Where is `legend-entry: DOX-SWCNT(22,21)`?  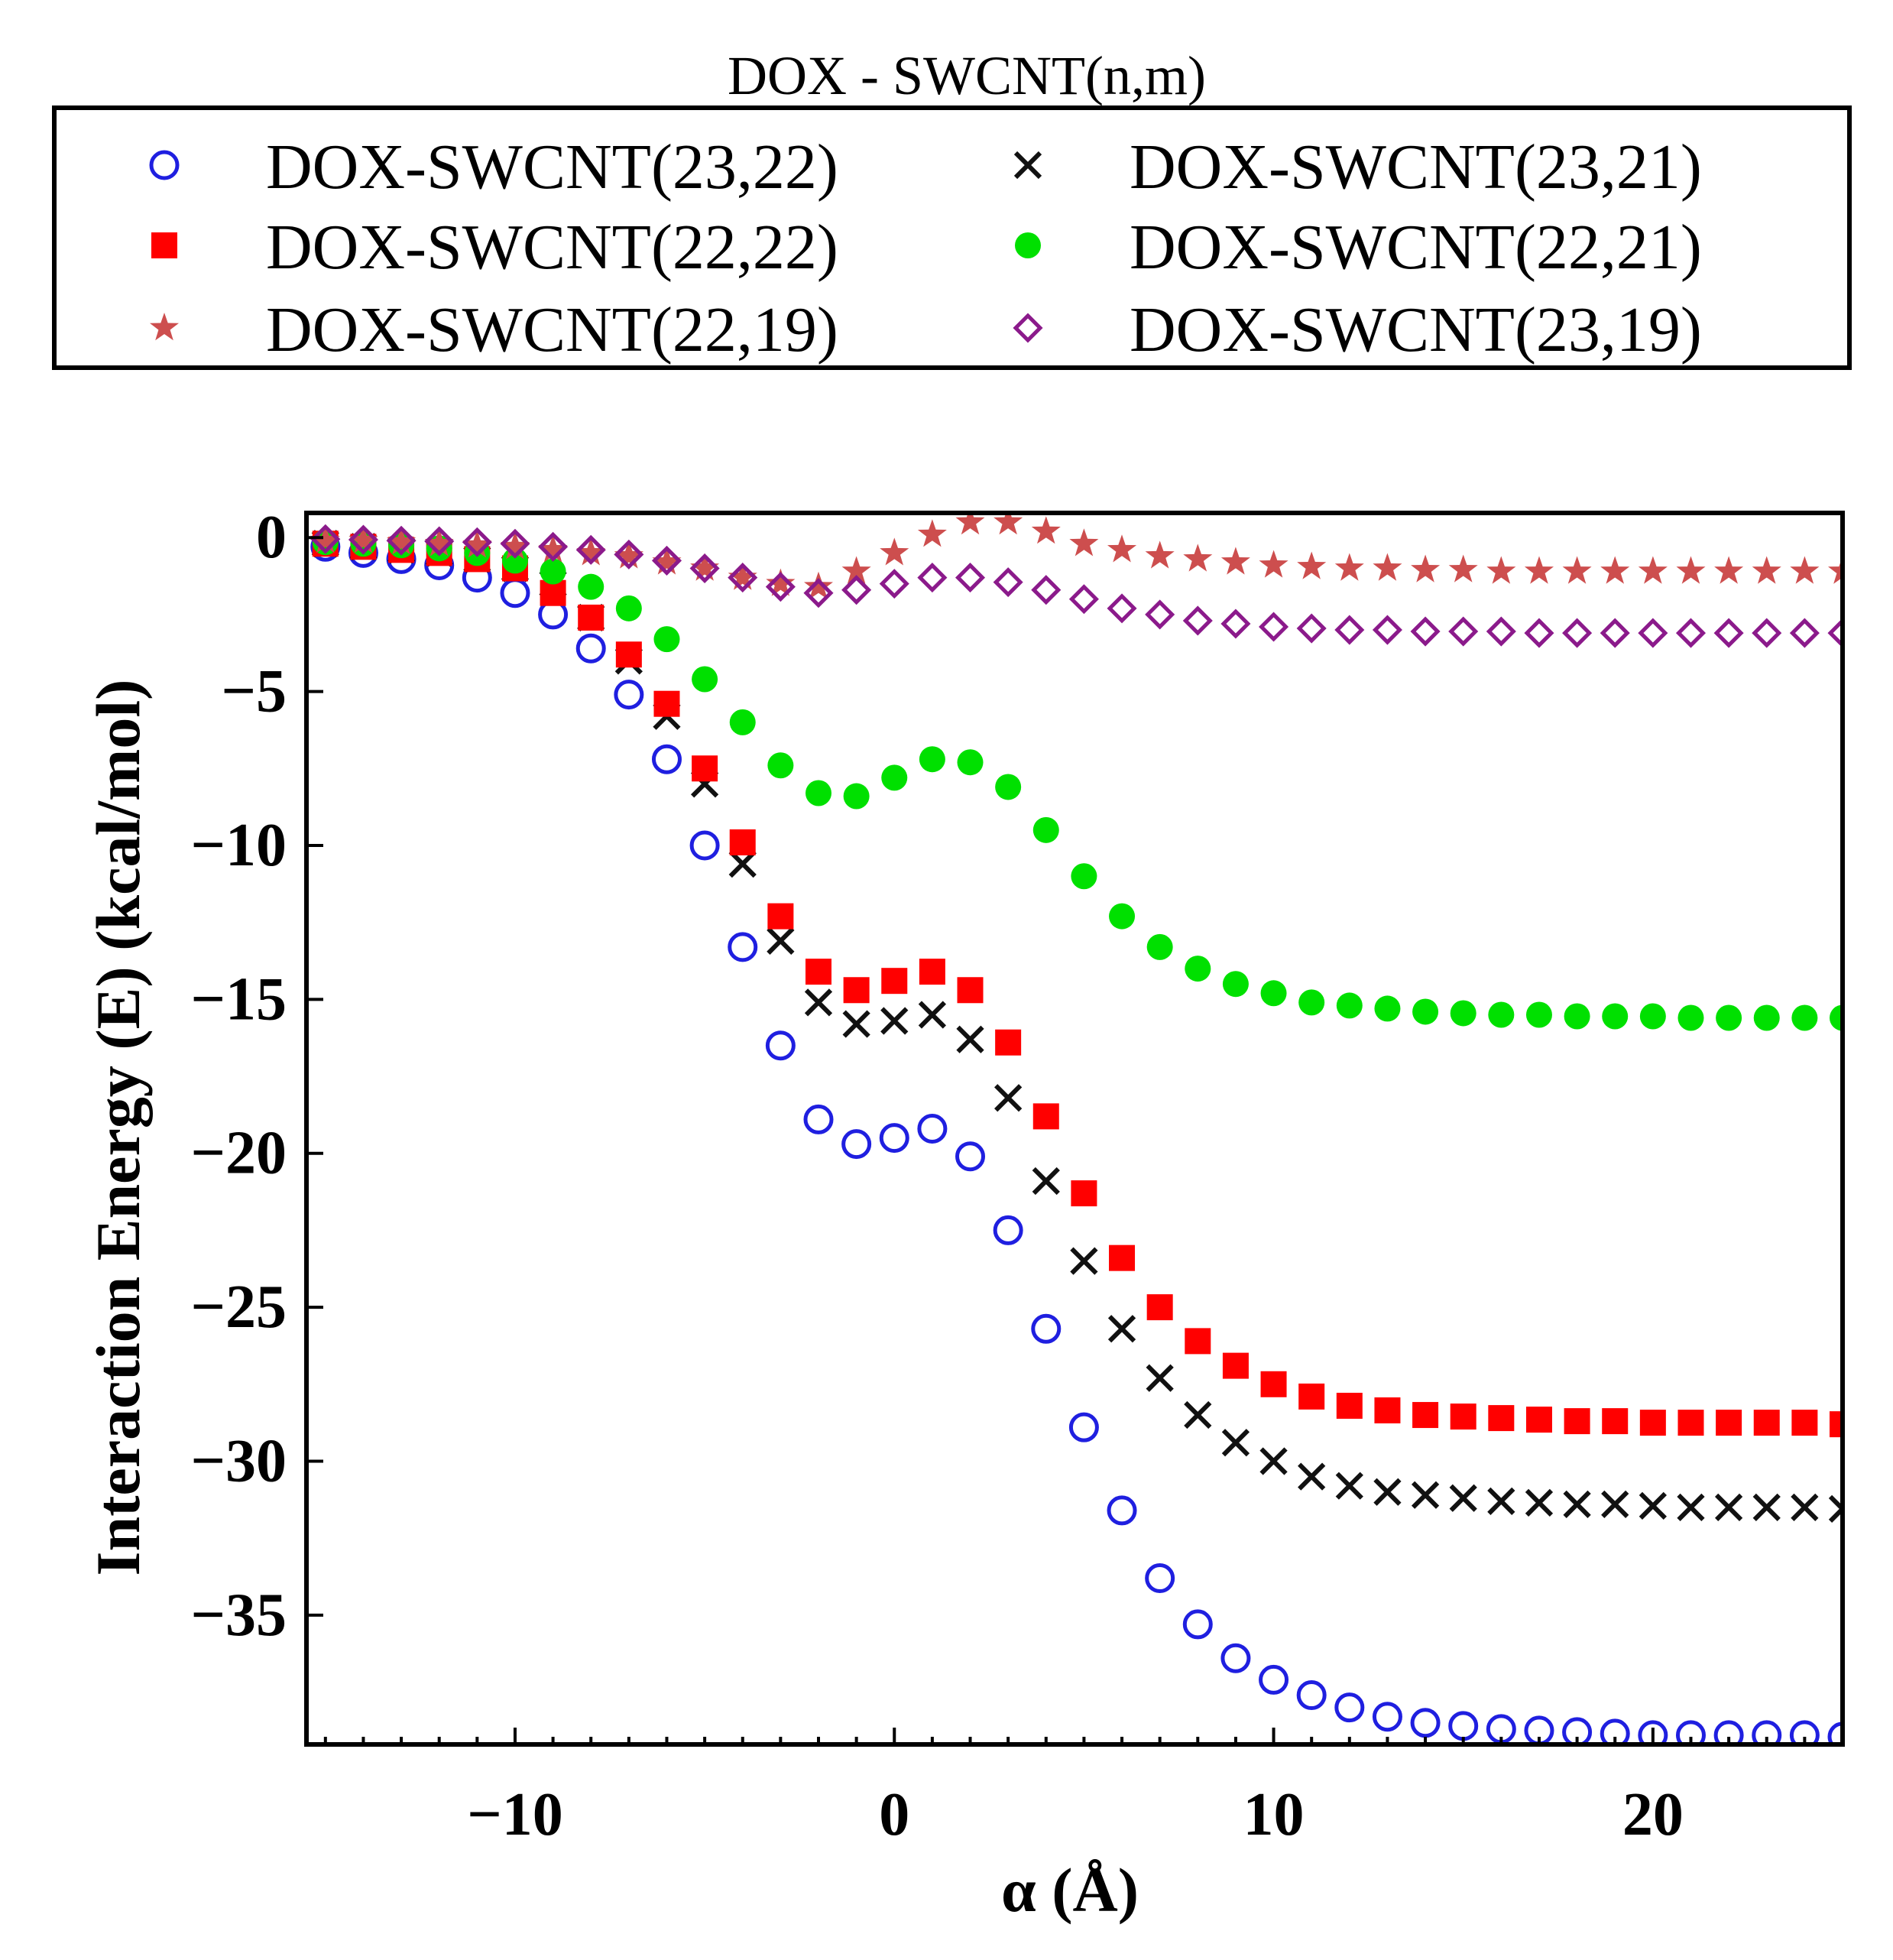
legend-entry: DOX-SWCNT(22,21) is located at coordinates (1358, 247).